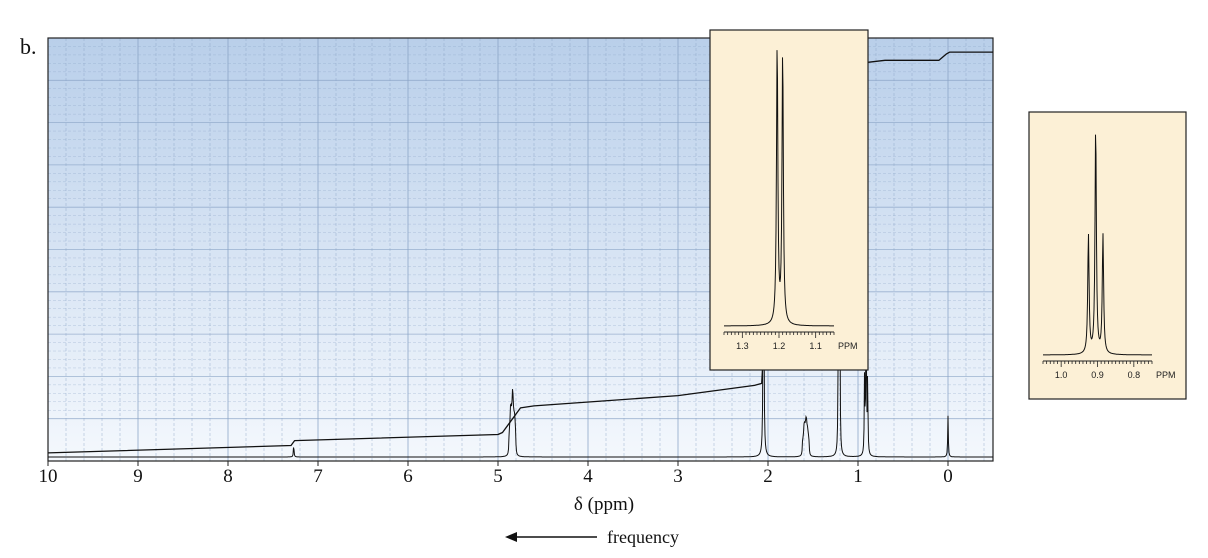 This screenshot has height=558, width=1208. I want to click on x-tick-label: 0, so click(948, 476).